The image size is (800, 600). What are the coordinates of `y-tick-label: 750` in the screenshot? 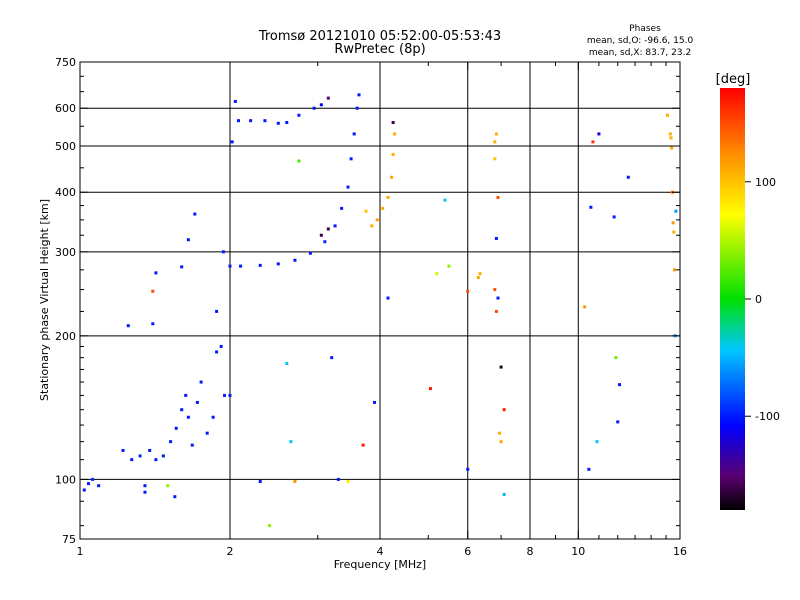 It's located at (65, 62).